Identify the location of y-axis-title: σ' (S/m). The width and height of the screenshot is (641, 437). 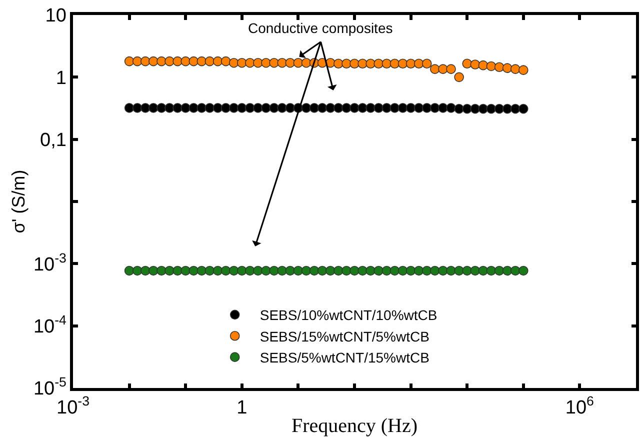
(18, 202).